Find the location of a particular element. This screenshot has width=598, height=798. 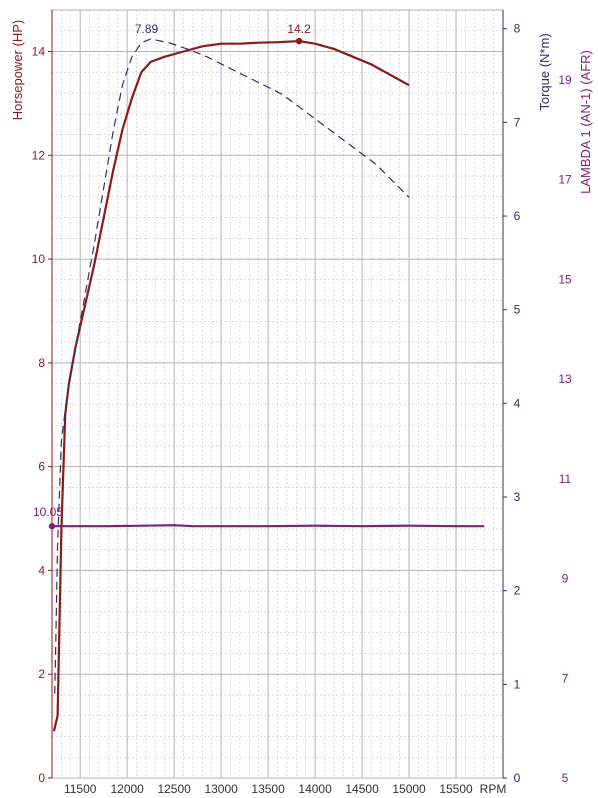

torque-tick-label: 6 is located at coordinates (517, 216).